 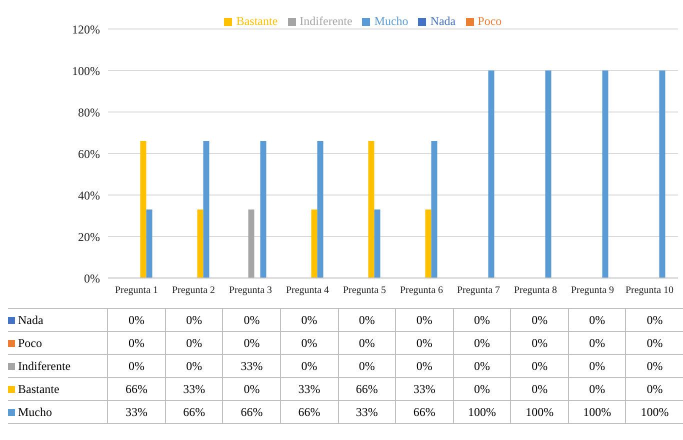 I want to click on y-tick-label: 20%, so click(x=89, y=237).